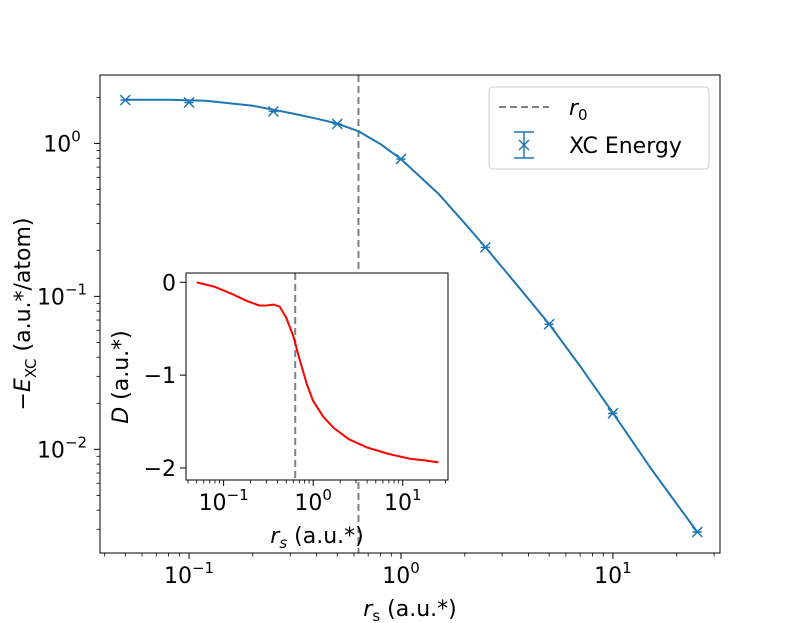 This screenshot has width=800, height=623. What do you see at coordinates (313, 501) in the screenshot?
I see `inset-x-tick-label: 10⁰` at bounding box center [313, 501].